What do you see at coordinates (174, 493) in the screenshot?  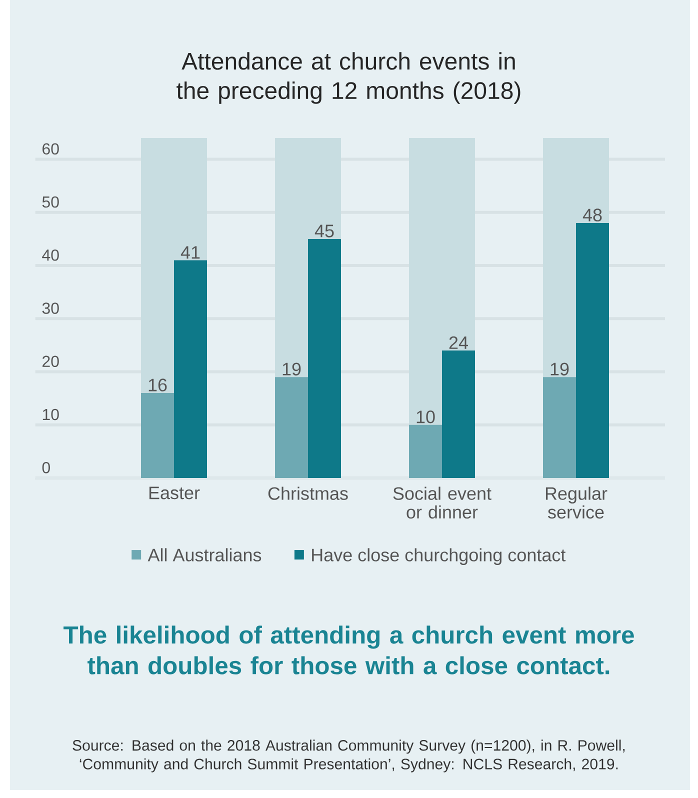 I see `x-tick-label: Easter` at bounding box center [174, 493].